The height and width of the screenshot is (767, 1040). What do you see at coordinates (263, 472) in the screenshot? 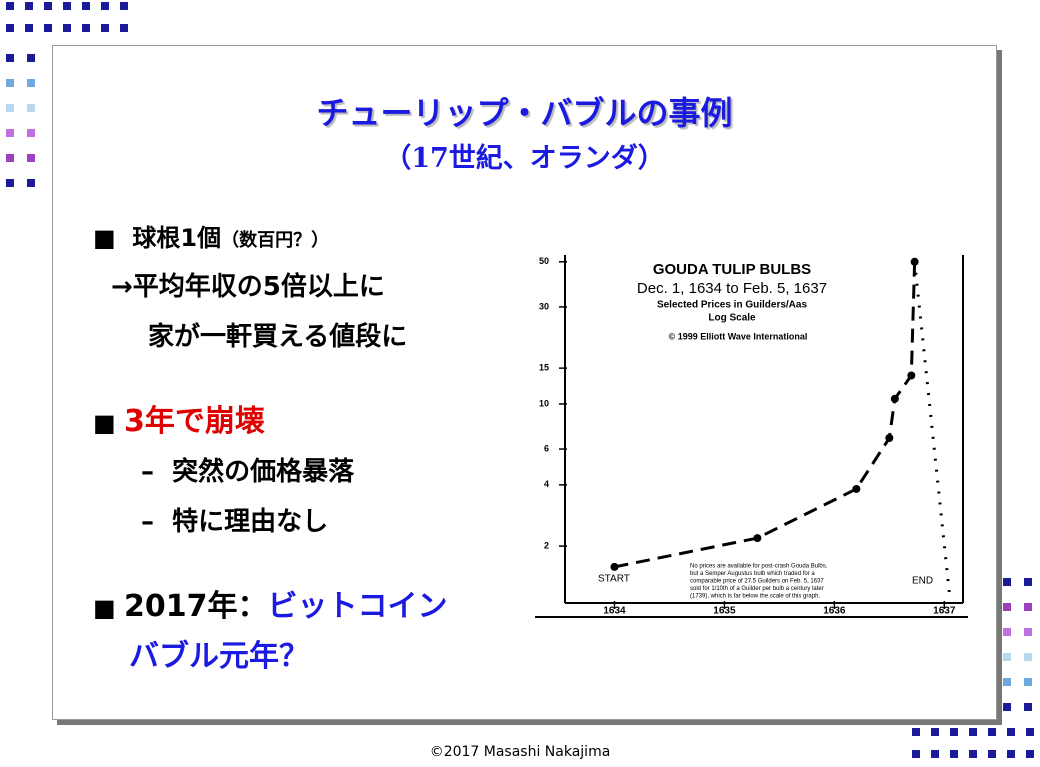
I see `bullet-text: 突然の価格暴落` at bounding box center [263, 472].